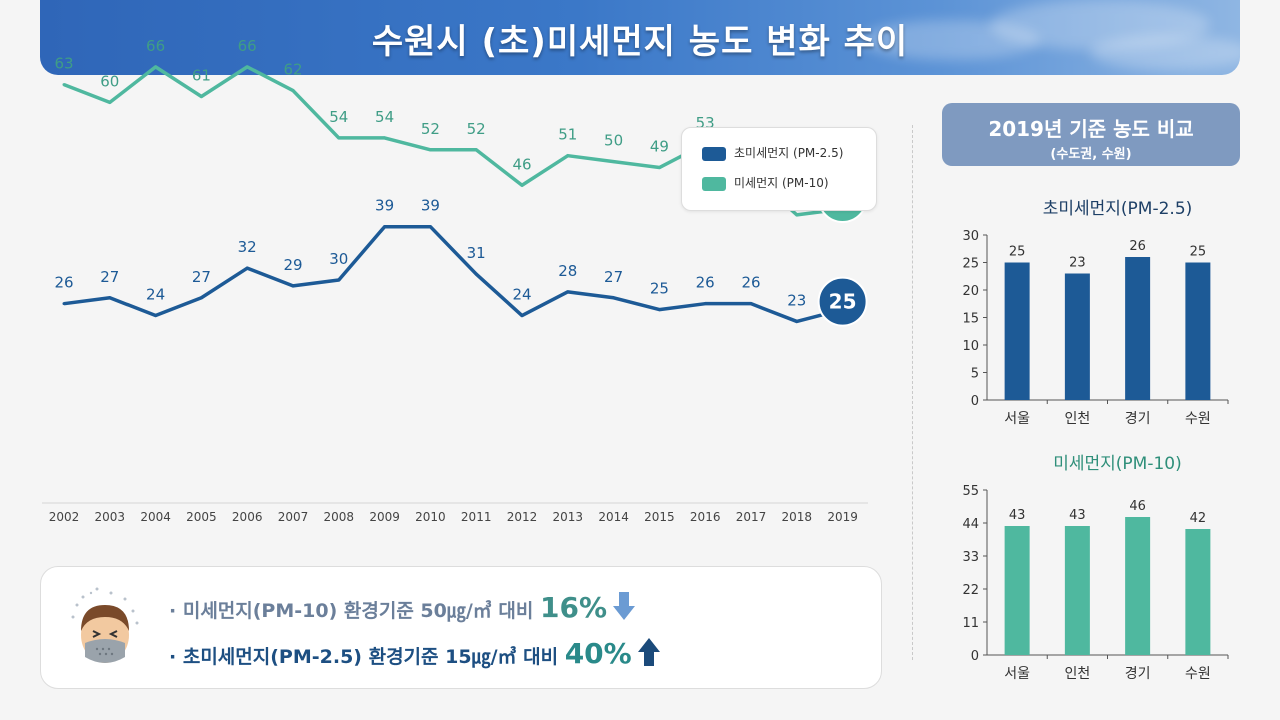  Describe the element at coordinates (430, 206) in the screenshot. I see `pm25-data-label: 39` at that location.